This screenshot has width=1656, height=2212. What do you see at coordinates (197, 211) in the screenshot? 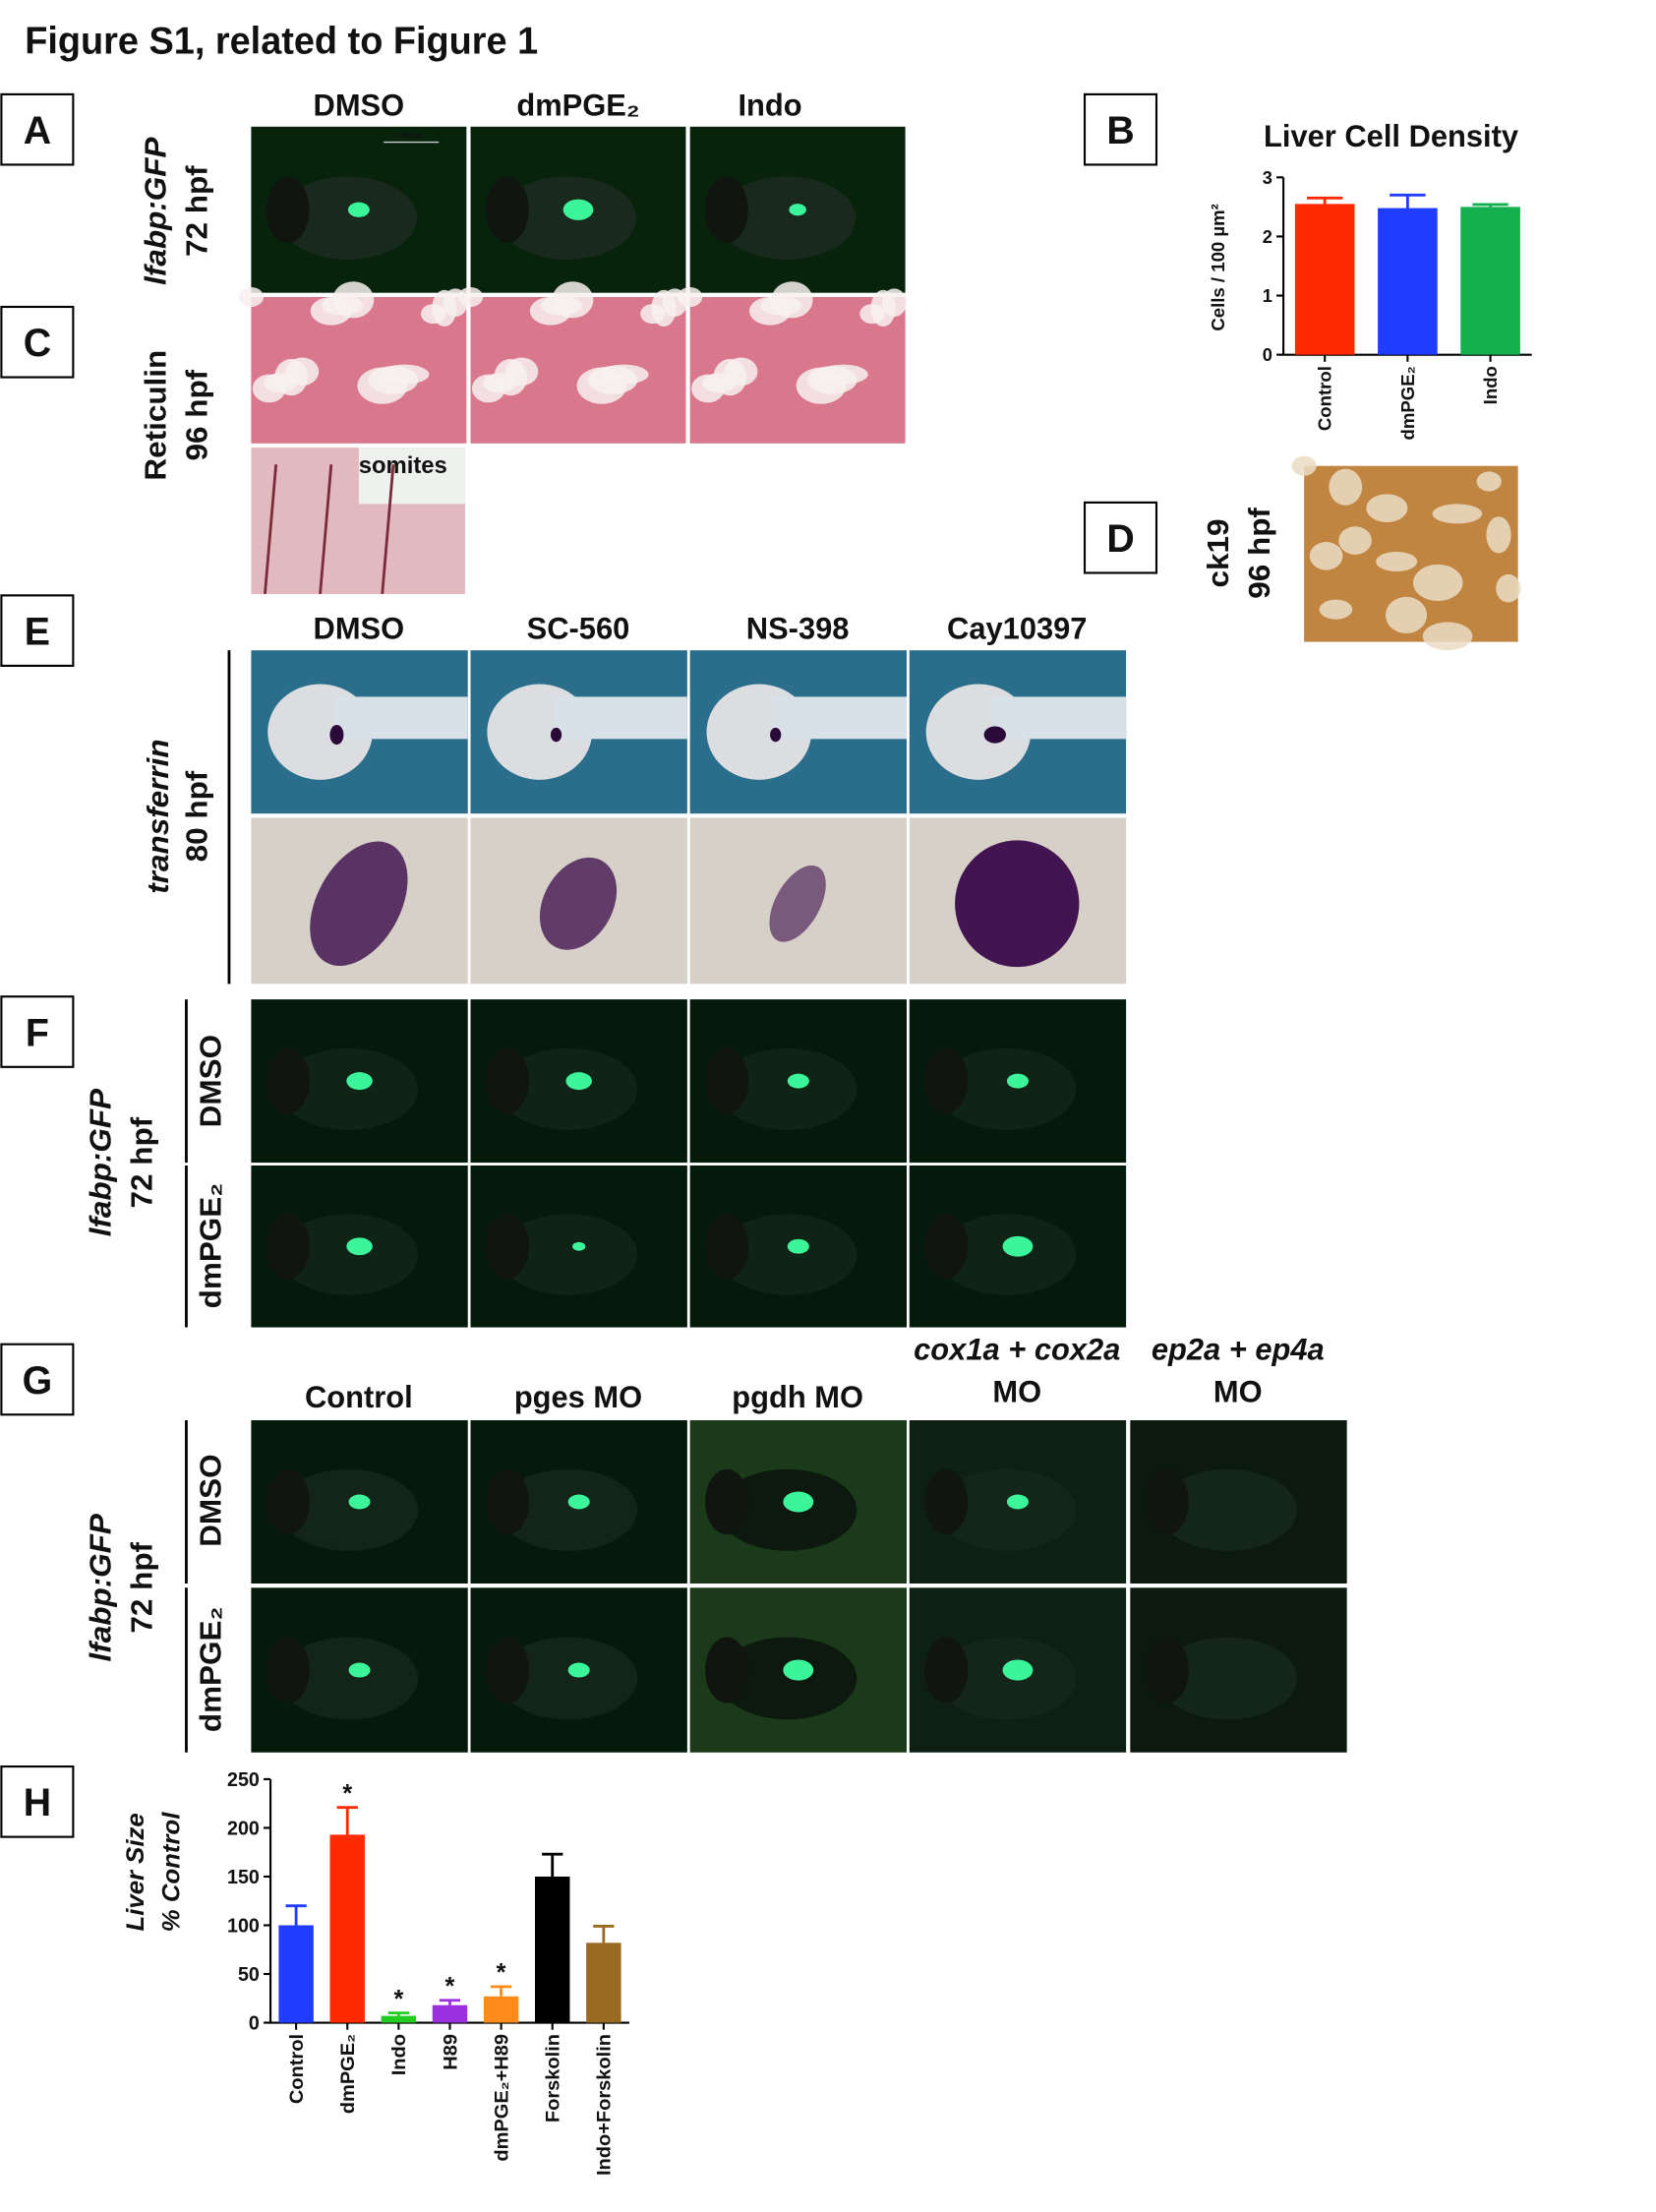
I see `row-label: 72 hpf` at bounding box center [197, 211].